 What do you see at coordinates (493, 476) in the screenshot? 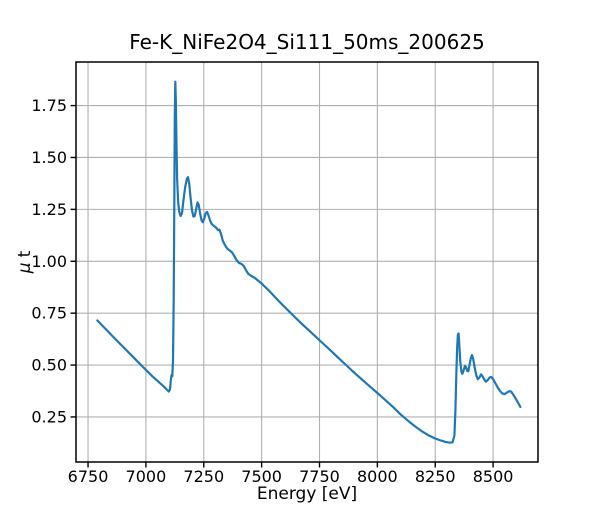
I see `x-tick-label: 8500` at bounding box center [493, 476].